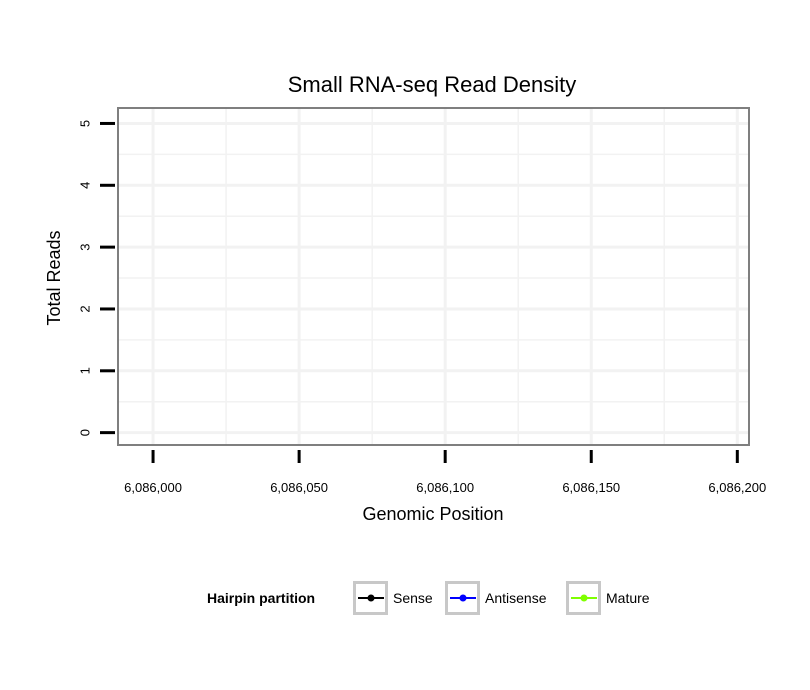  What do you see at coordinates (84, 432) in the screenshot?
I see `y-tick-label: 0` at bounding box center [84, 432].